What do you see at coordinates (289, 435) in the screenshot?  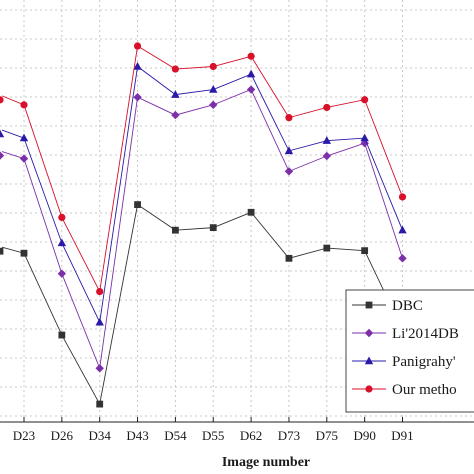 I see `x-tick-label: D73` at bounding box center [289, 435].